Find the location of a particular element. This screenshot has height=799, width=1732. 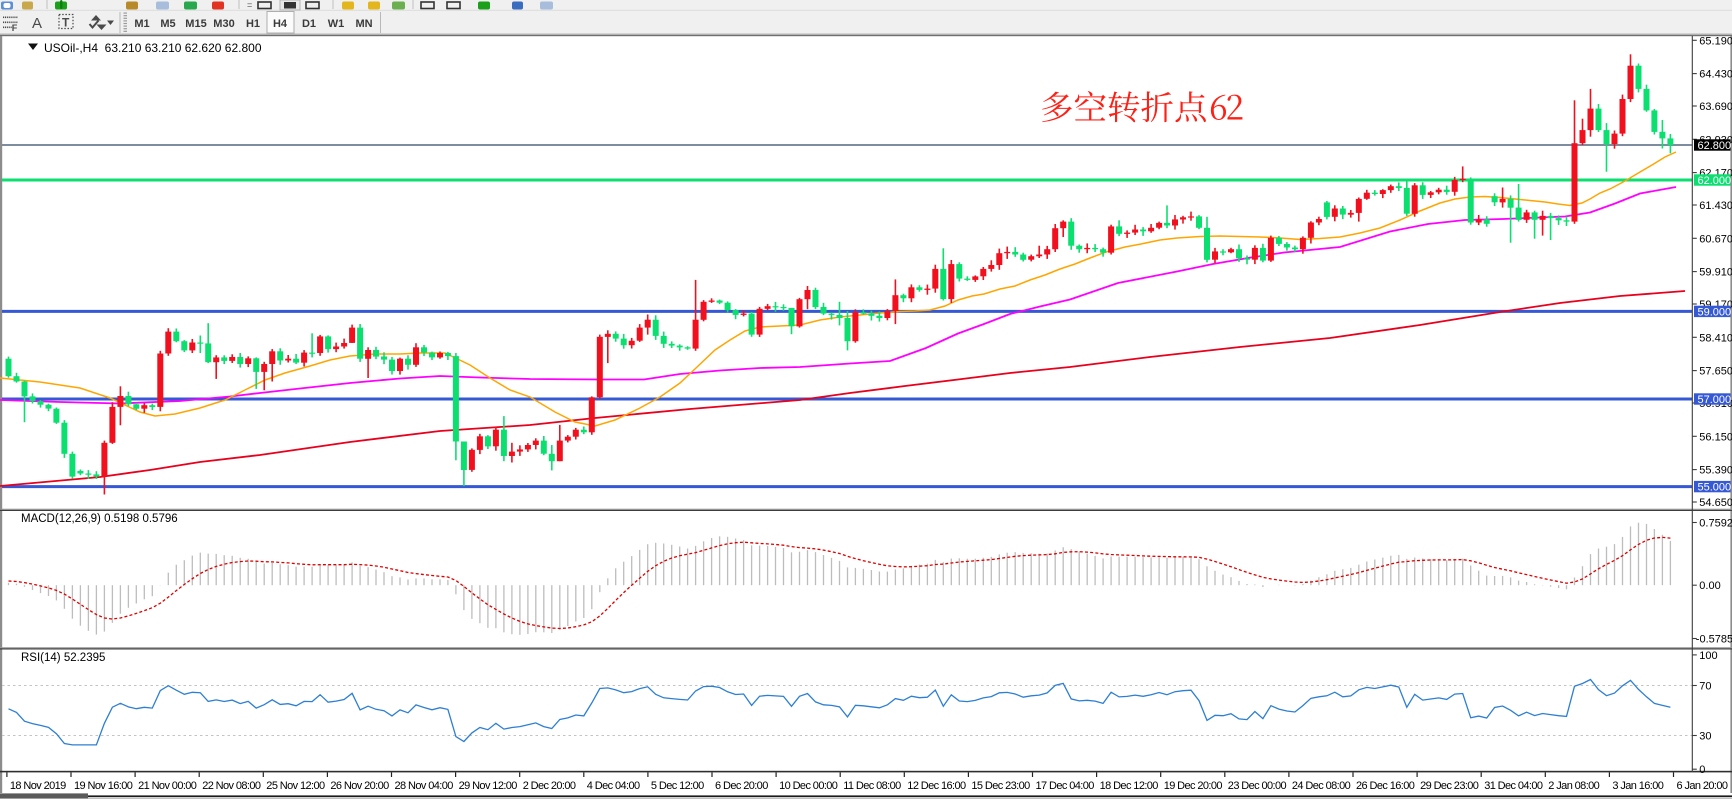

svg-text: 12 Dec 16:00 is located at coordinates (936, 786).